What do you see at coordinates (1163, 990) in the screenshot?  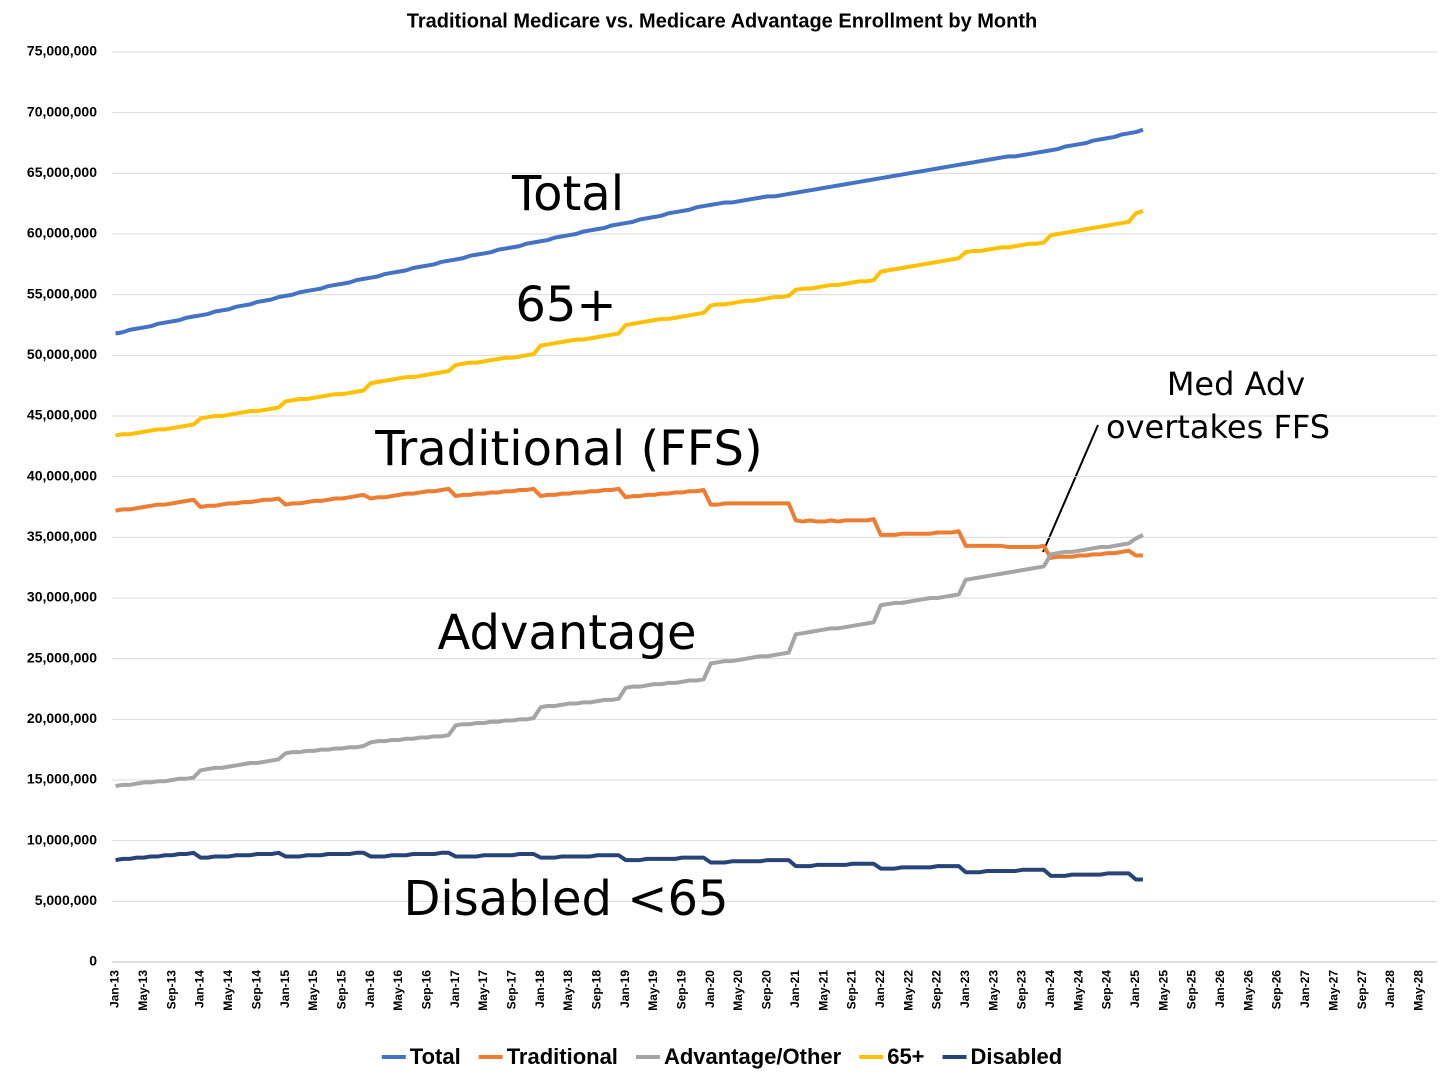 I see `x-tick-label: May-25` at bounding box center [1163, 990].